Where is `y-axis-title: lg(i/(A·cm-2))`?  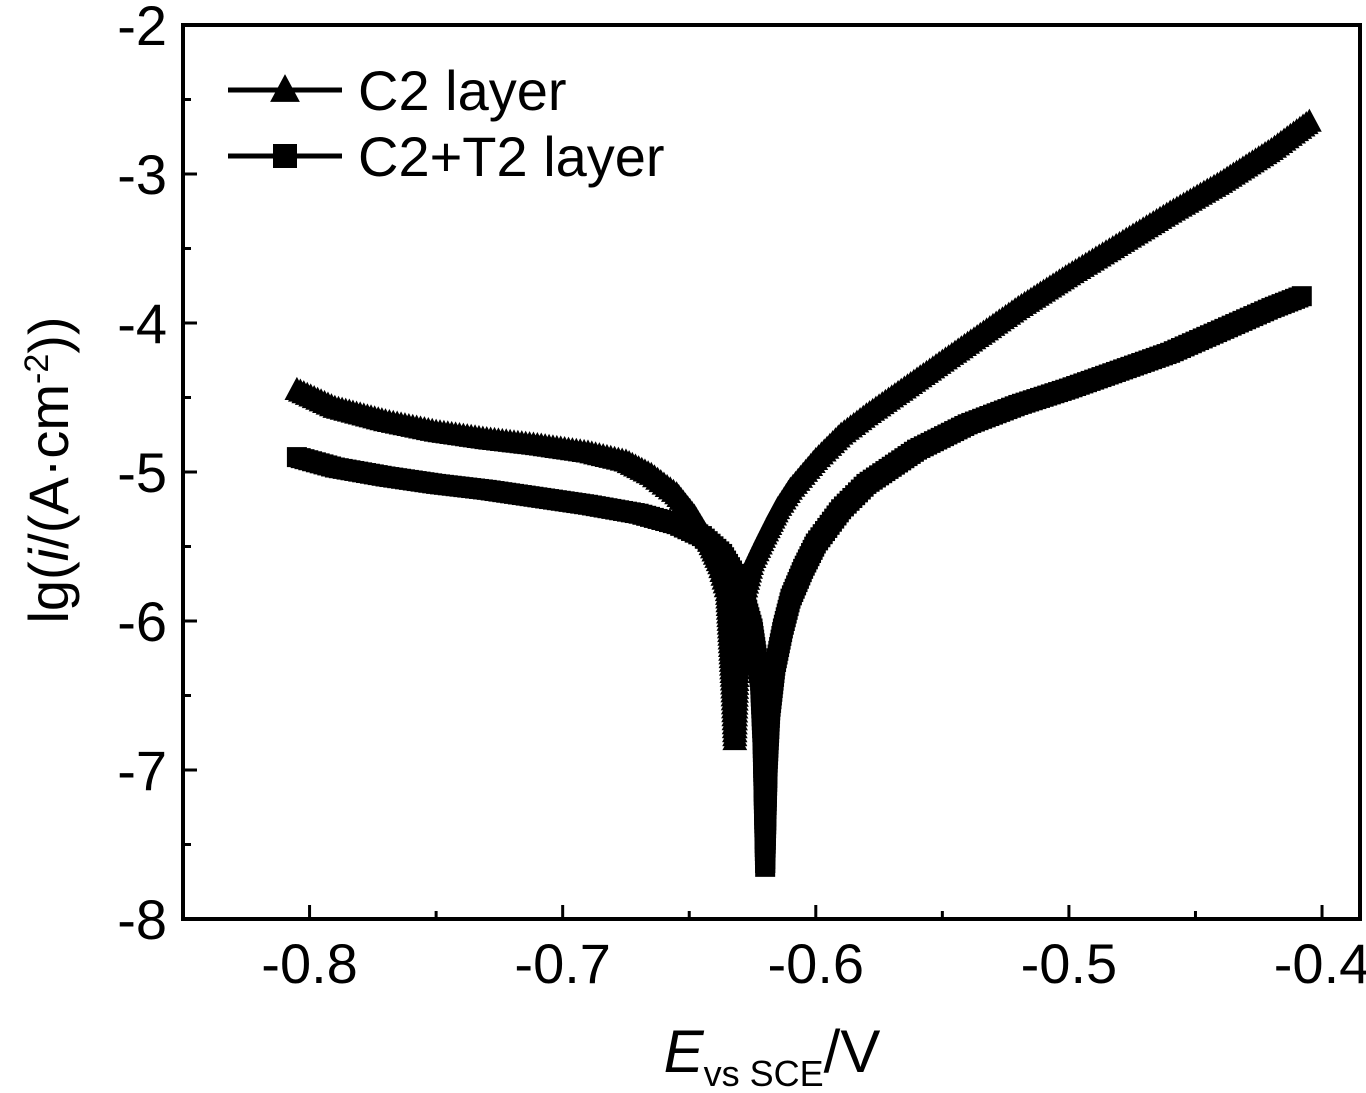
y-axis-title: lg(i/(A·cm-2)) is located at coordinates (48, 469).